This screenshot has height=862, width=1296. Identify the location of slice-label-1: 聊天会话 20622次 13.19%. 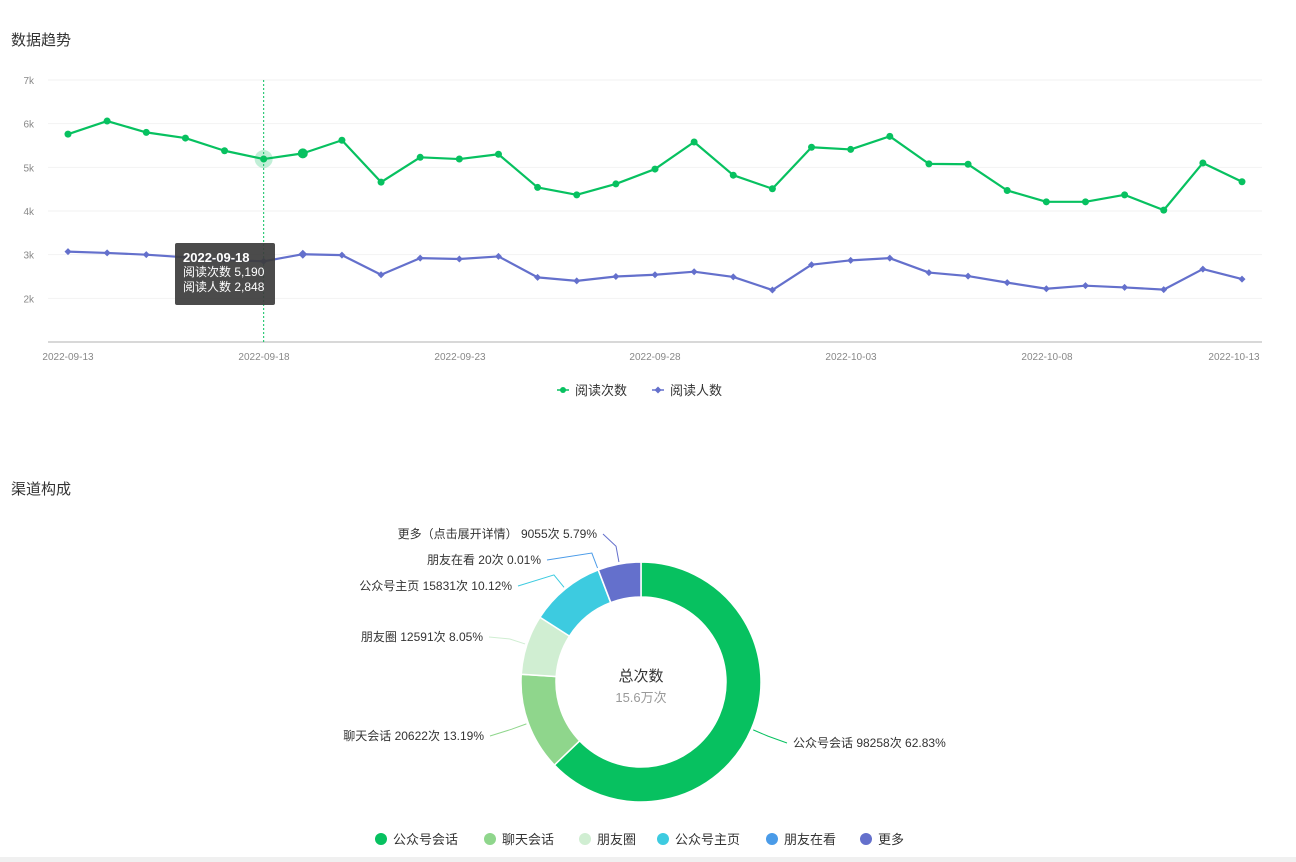
(413, 736).